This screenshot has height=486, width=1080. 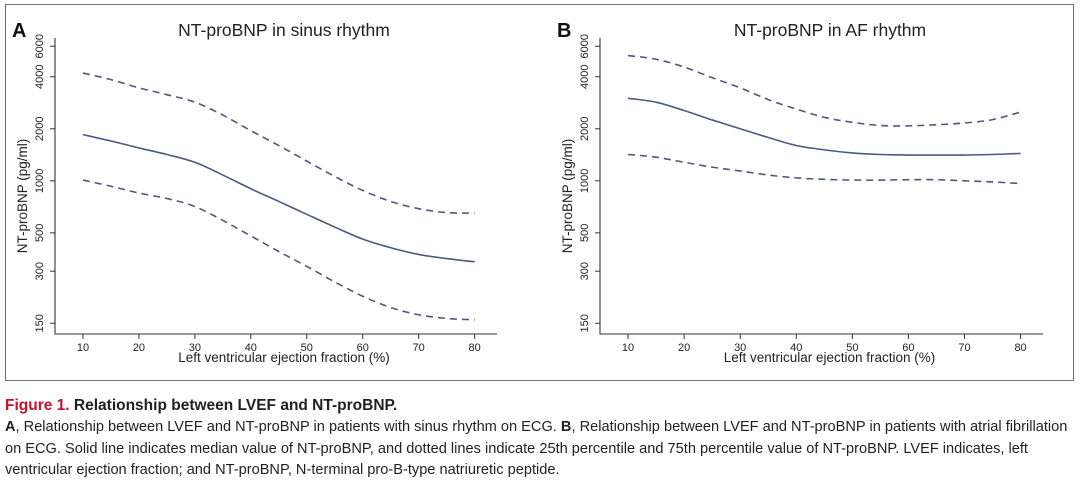 What do you see at coordinates (564, 31) in the screenshot?
I see `panel-label: B` at bounding box center [564, 31].